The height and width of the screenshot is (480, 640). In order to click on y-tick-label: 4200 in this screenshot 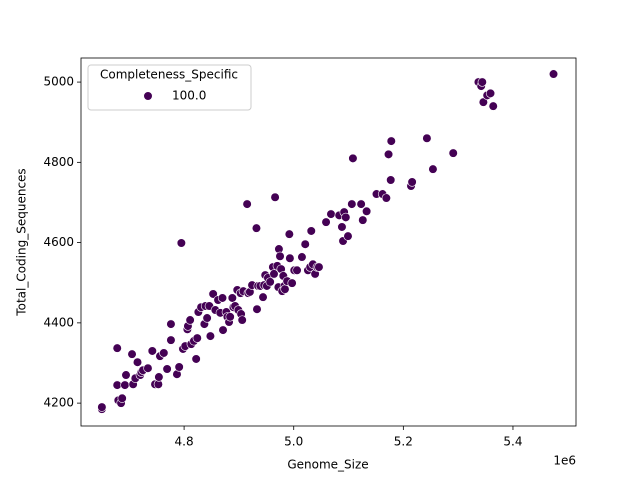, I will do `click(58, 403)`.